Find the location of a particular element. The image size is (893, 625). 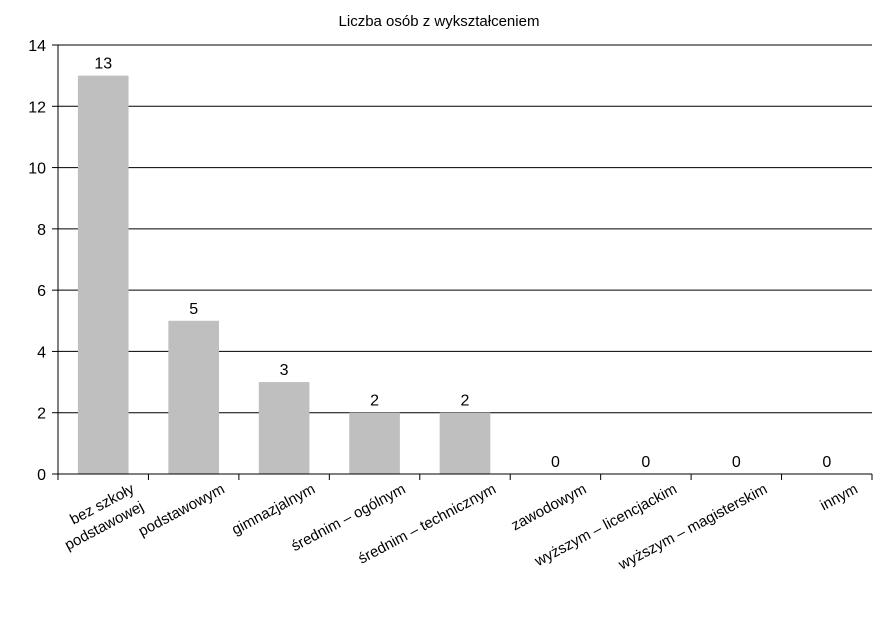

x-category-label: innym is located at coordinates (838, 498).